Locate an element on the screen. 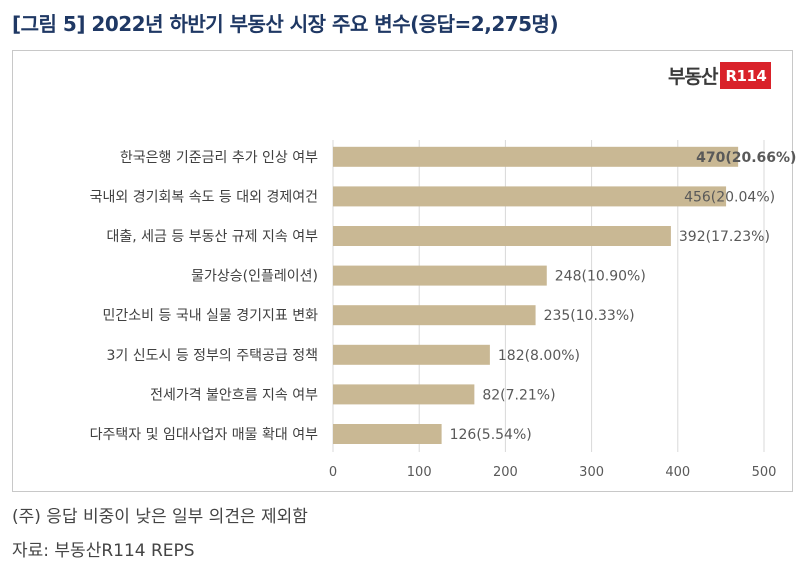 This screenshot has height=571, width=807. x-tick-label: 300 is located at coordinates (591, 472).